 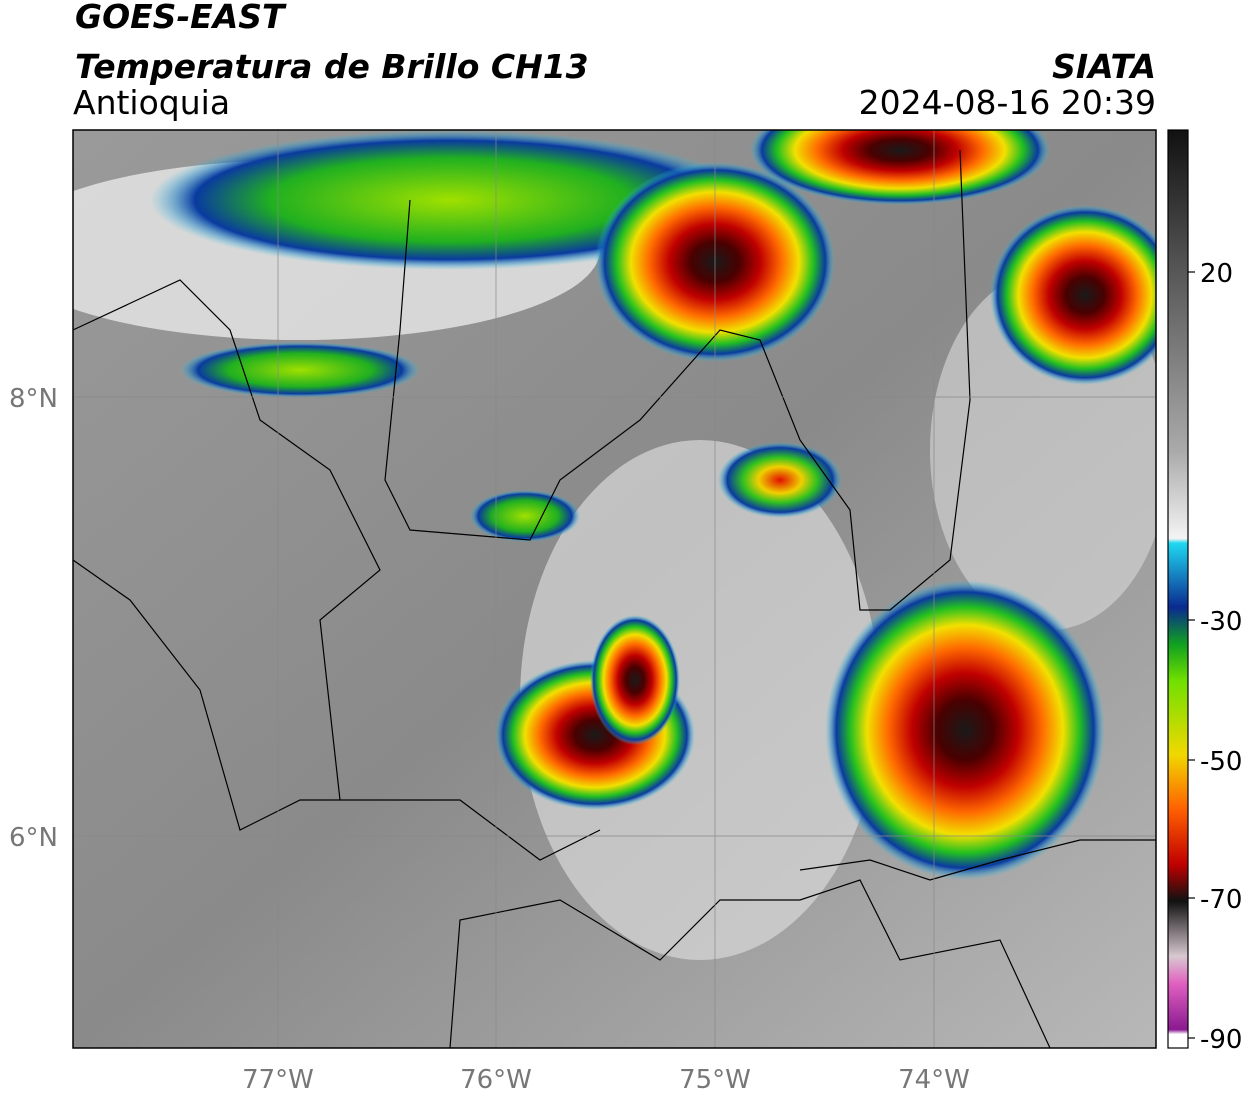 I want to click on colorbar, so click(x=1178, y=589).